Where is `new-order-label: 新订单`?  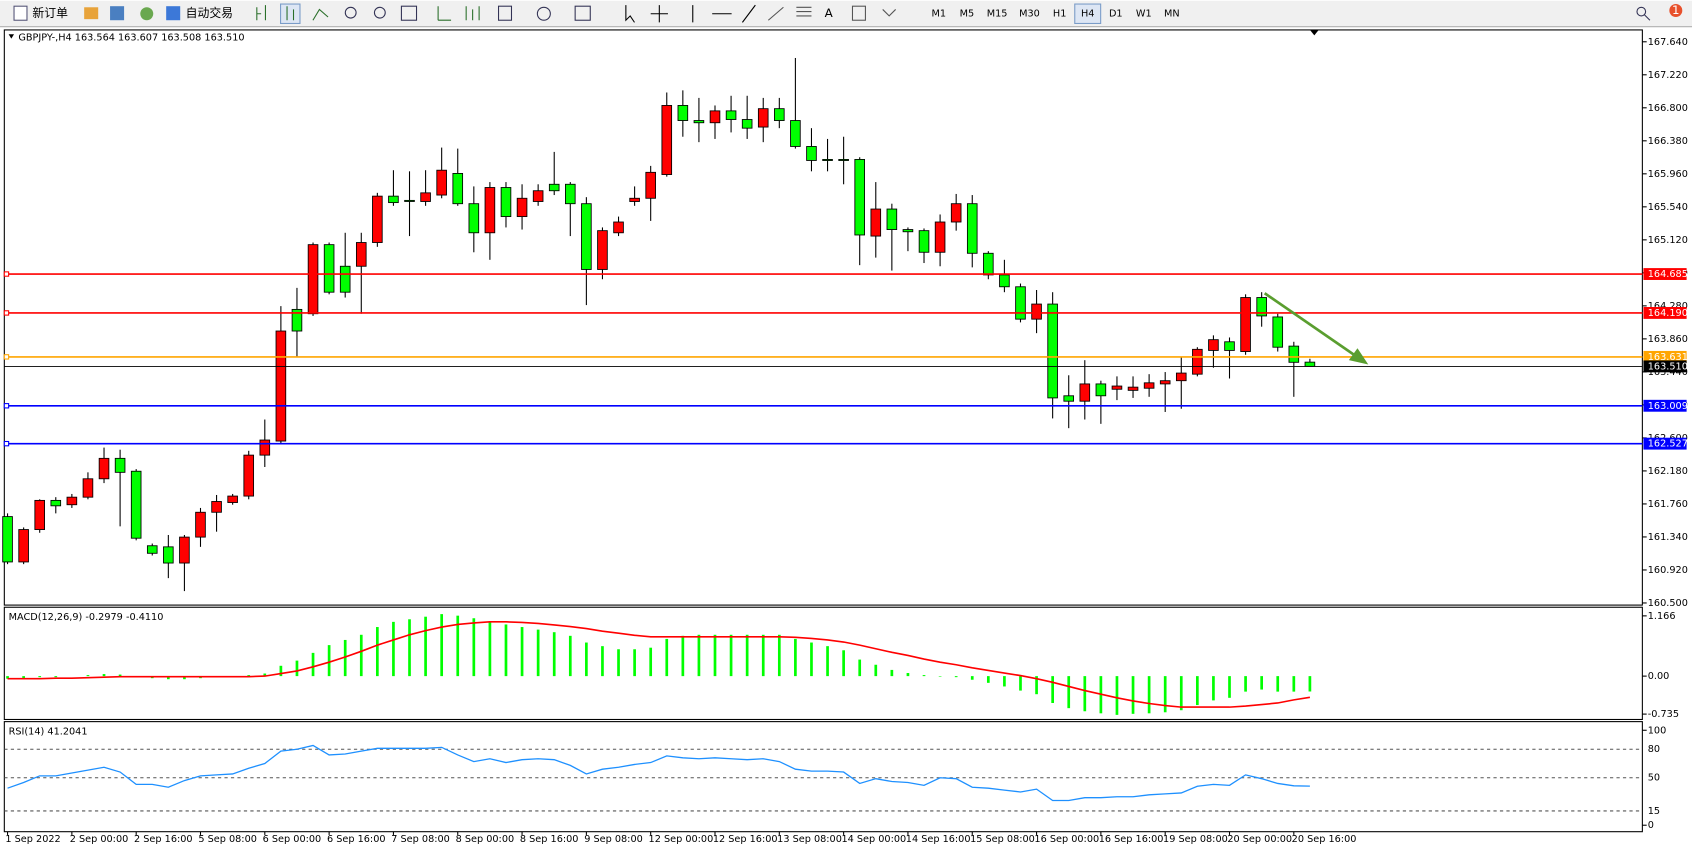 new-order-label: 新订单 is located at coordinates (50, 13).